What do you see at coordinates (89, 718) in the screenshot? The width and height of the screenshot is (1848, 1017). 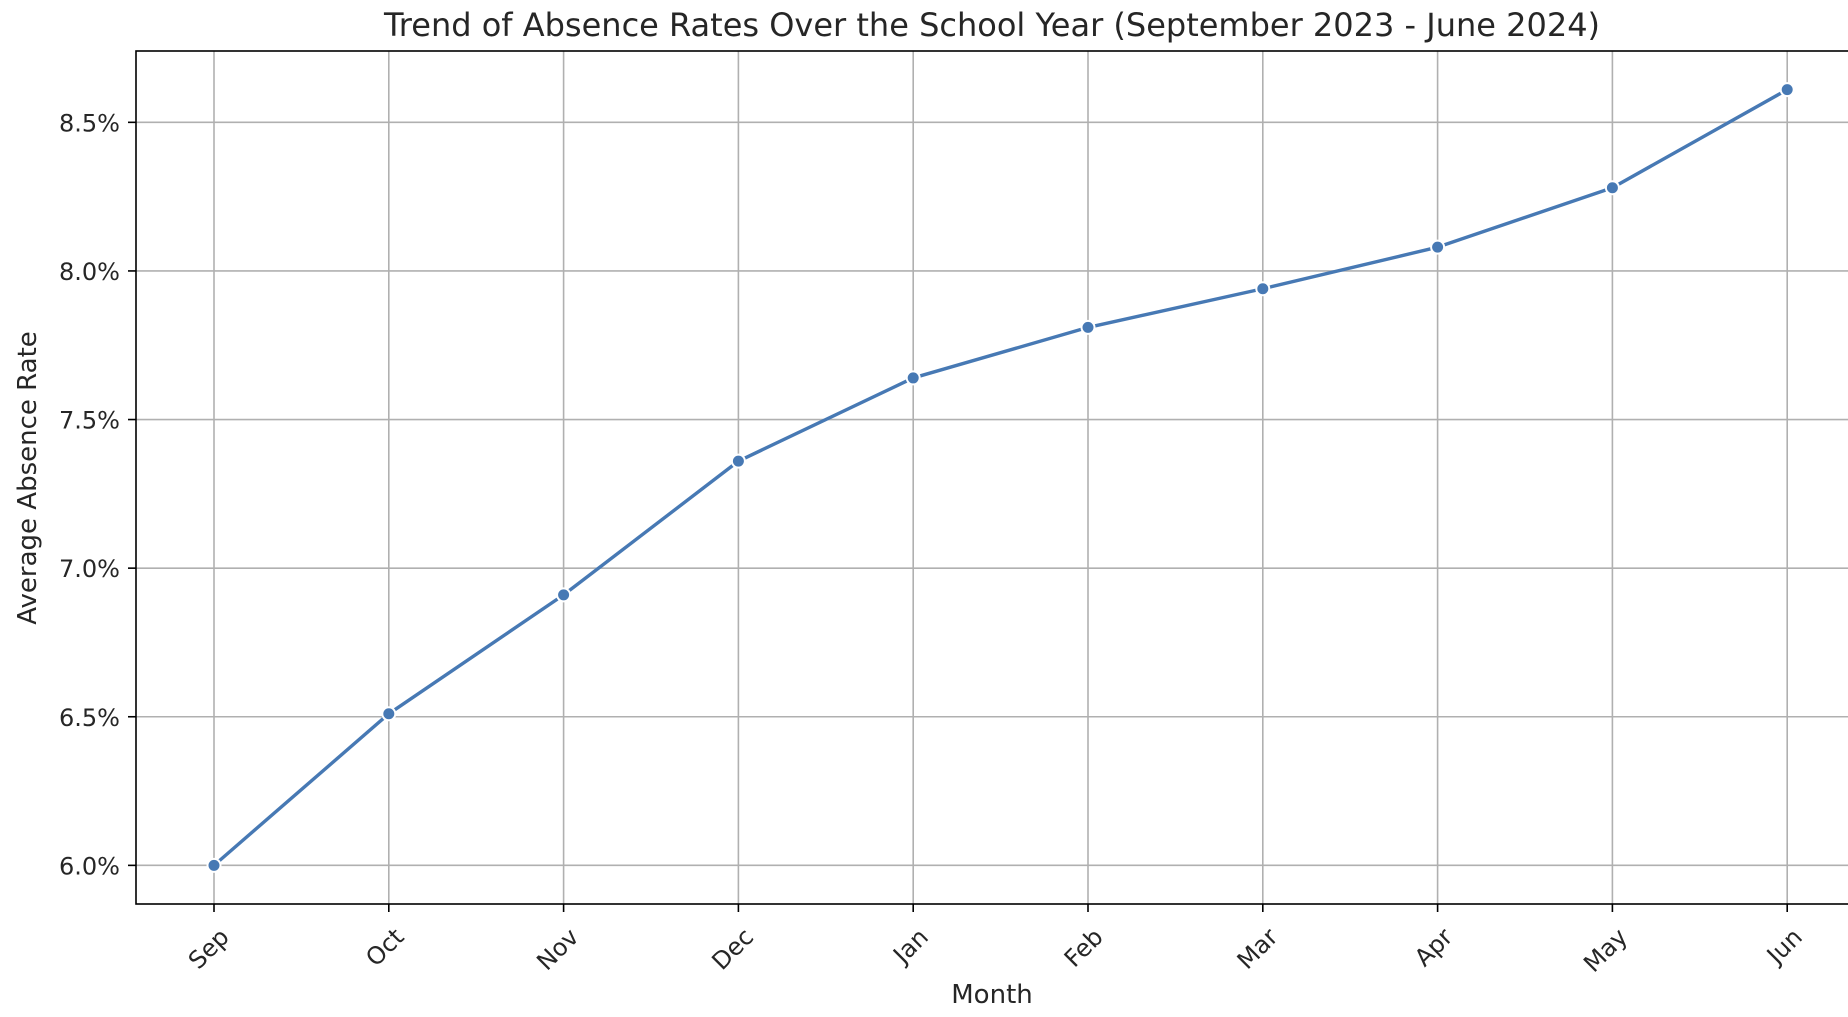 I see `y-tick-label: 6.5%` at bounding box center [89, 718].